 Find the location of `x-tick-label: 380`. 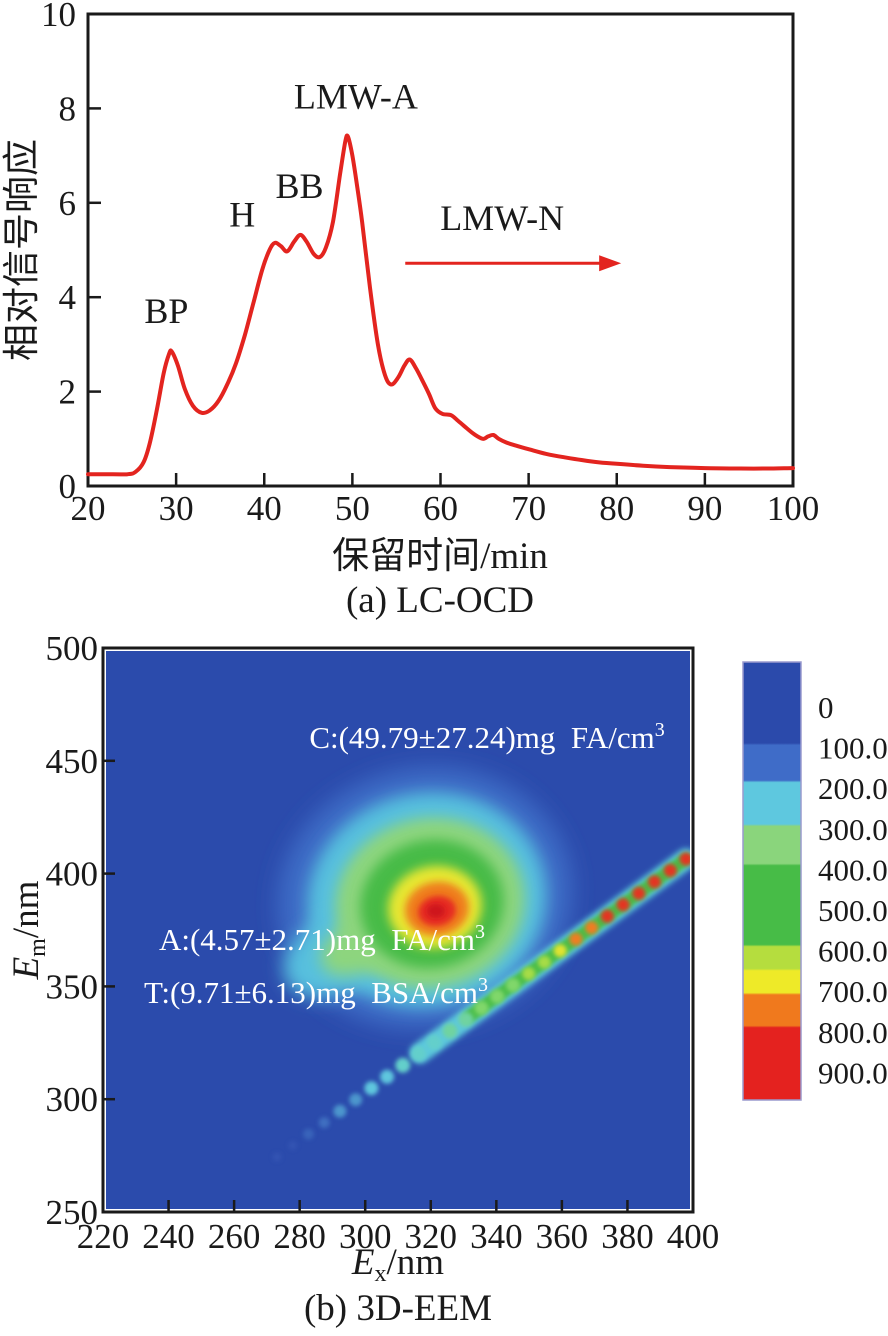

x-tick-label: 380 is located at coordinates (627, 1236).